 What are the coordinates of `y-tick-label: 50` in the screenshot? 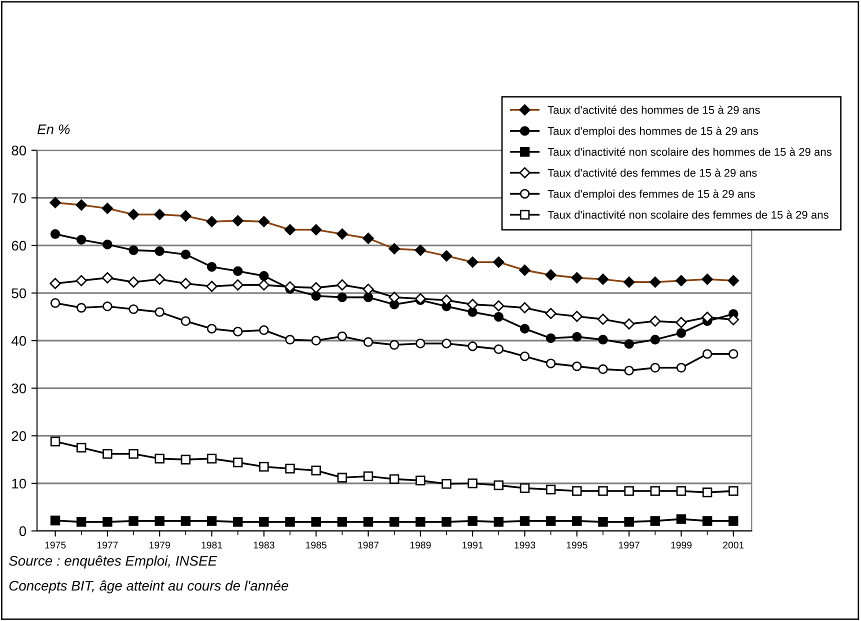 It's located at (19, 293).